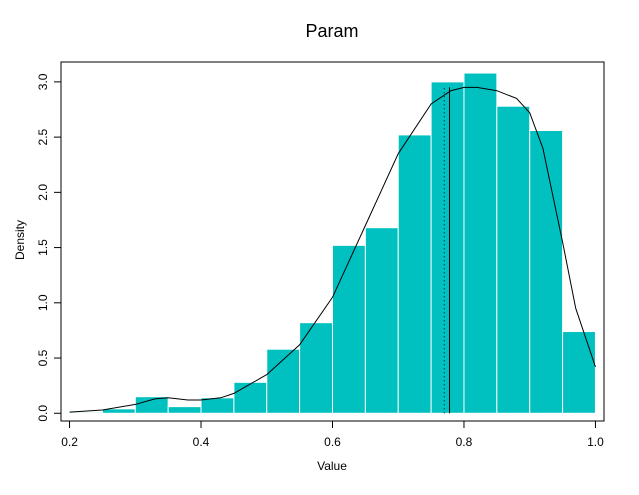 The image size is (639, 495). I want to click on y-axis-label: Density, so click(20, 240).